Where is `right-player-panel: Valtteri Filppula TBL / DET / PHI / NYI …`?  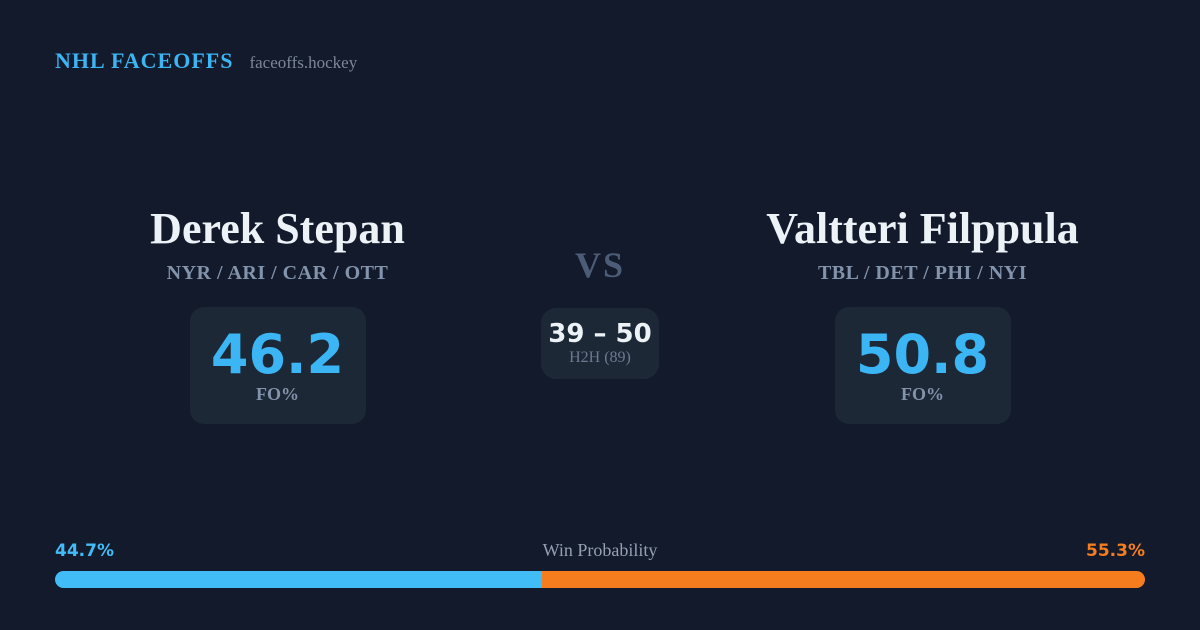
right-player-panel: Valtteri Filppula TBL / DET / PHI / NYI … is located at coordinates (922, 314).